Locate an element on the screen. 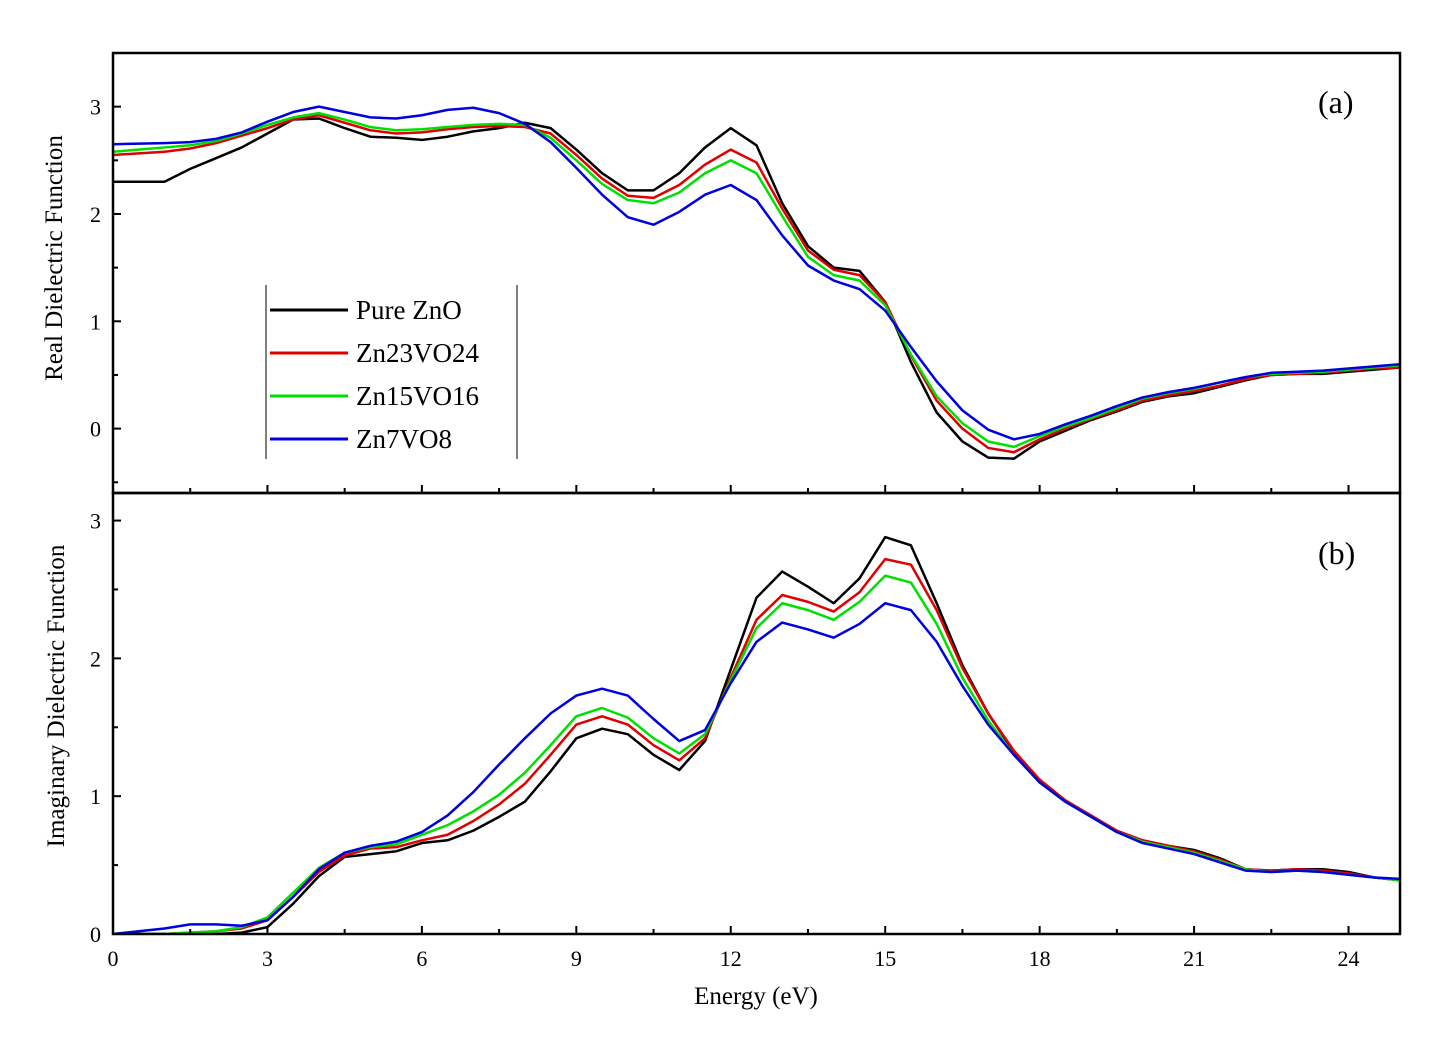 This screenshot has height=1040, width=1430. y-tick-label-a: 3 is located at coordinates (95, 107).